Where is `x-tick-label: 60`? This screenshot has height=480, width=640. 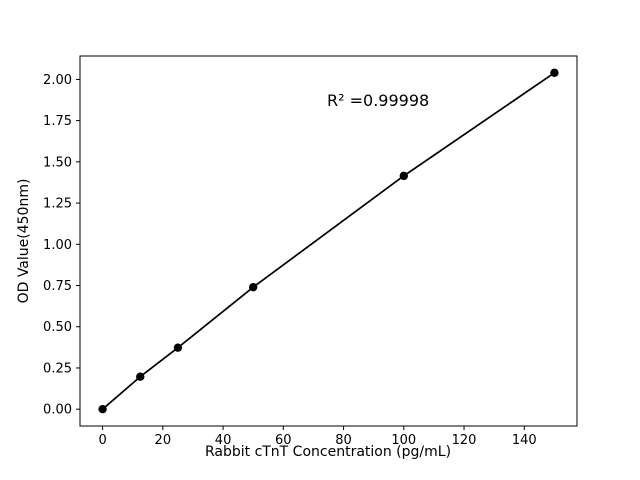
x-tick-label: 60 is located at coordinates (283, 440).